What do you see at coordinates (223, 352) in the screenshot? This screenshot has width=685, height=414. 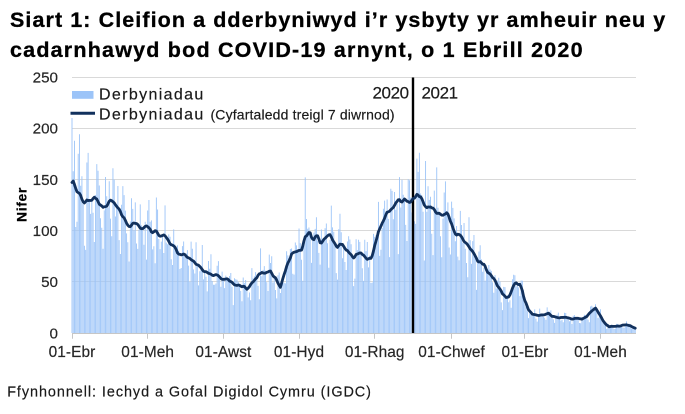 I see `svg-text: 01-Awst` at bounding box center [223, 352].